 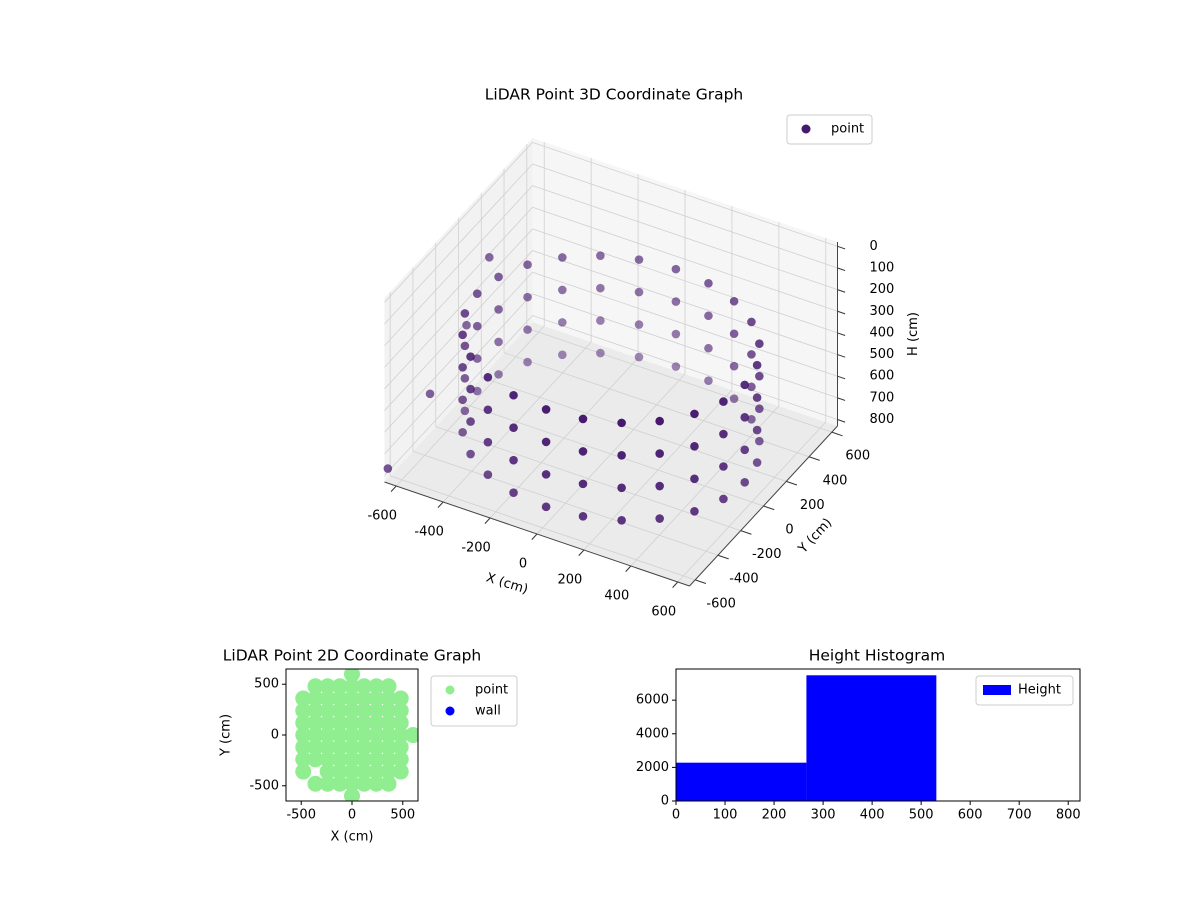 I want to click on chart-title: LiDAR Point 3D Coordinate Graph, so click(x=614, y=95).